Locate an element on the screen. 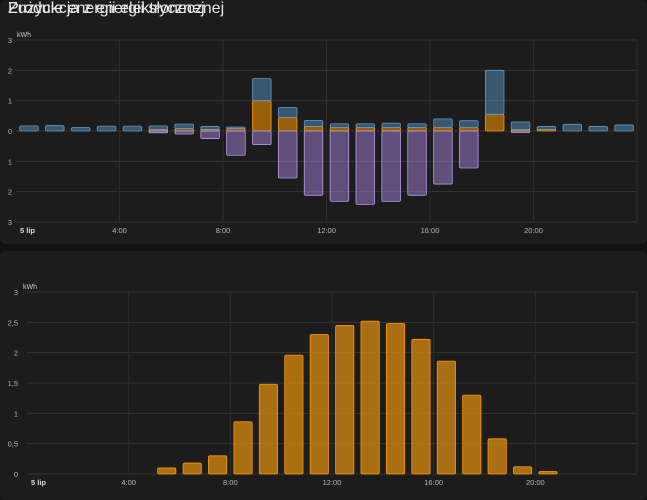  energy-usage-title: Zużycie energii elektrycznej is located at coordinates (106, 8).